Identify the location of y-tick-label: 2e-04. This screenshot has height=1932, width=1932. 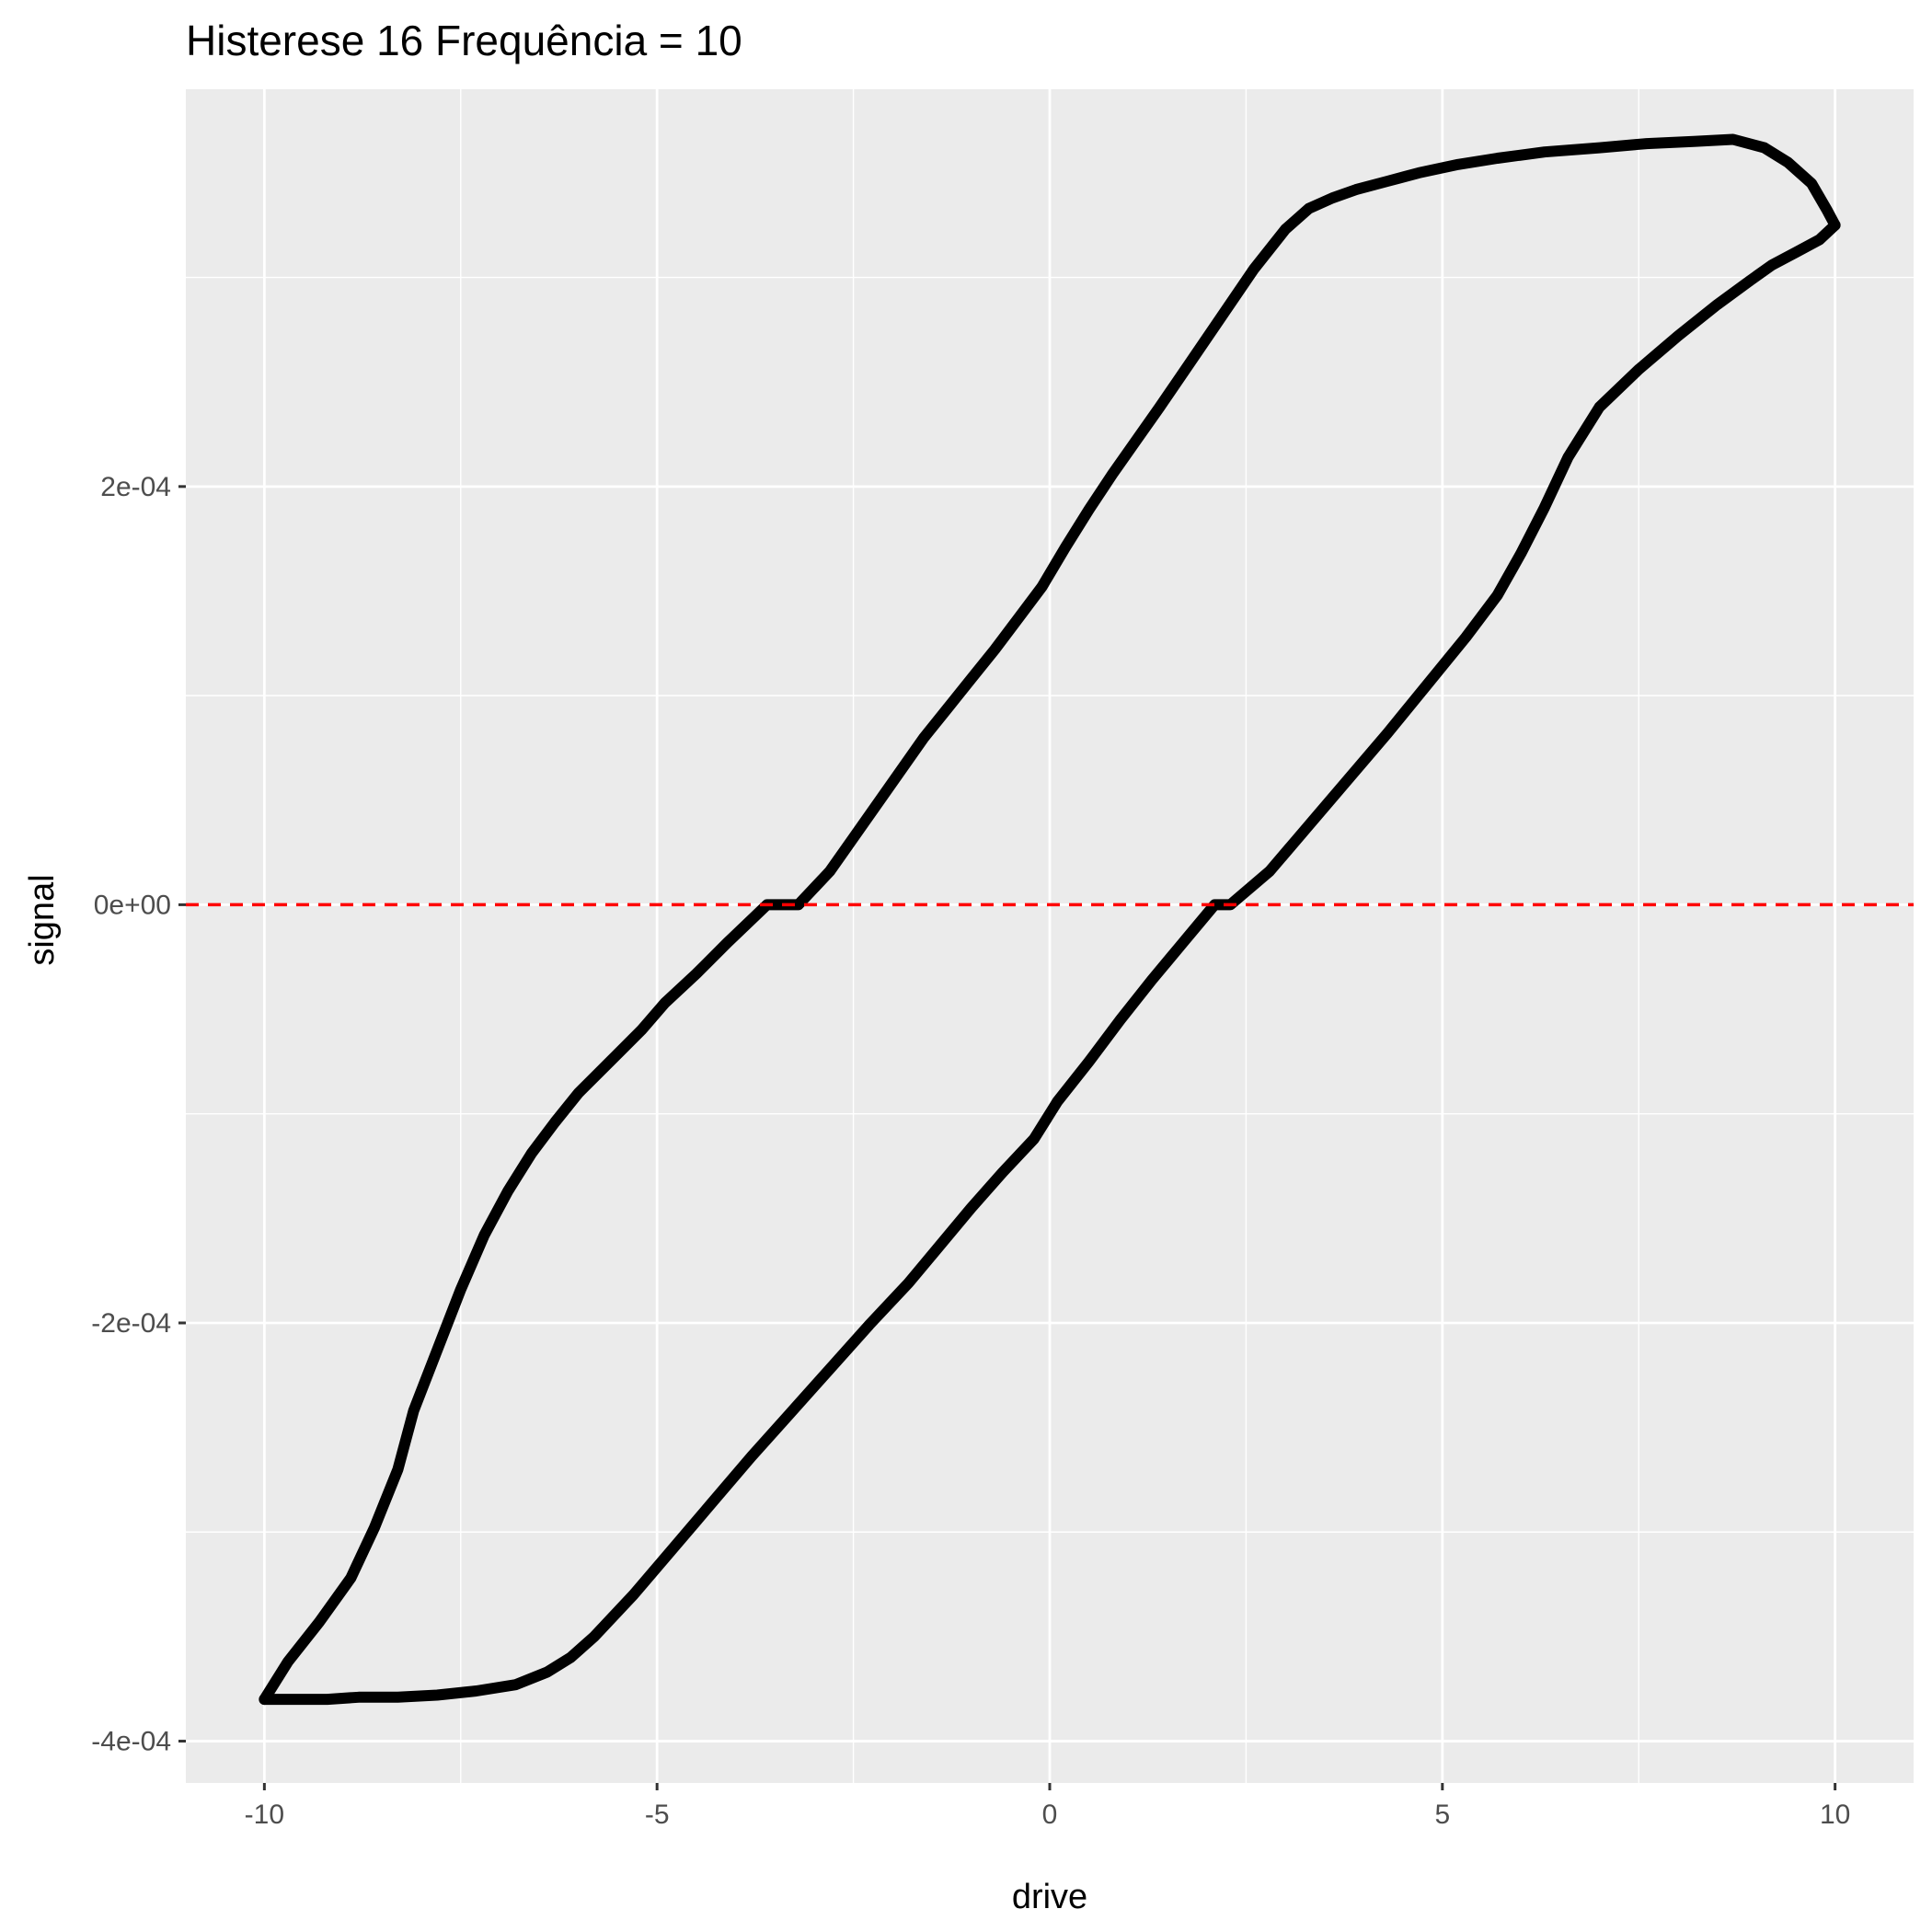
(135, 487).